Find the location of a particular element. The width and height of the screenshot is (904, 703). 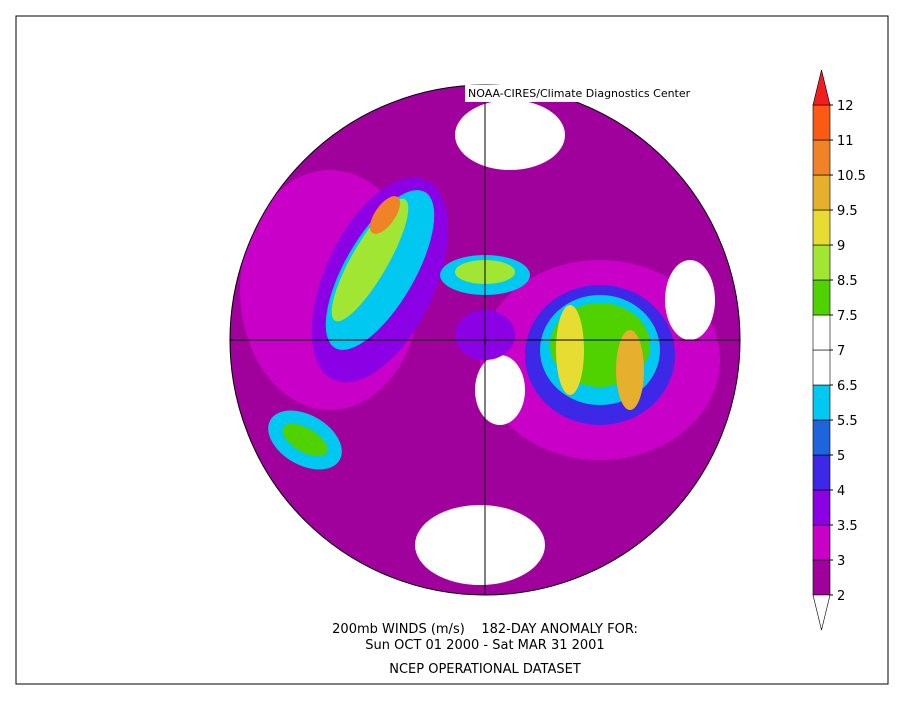

colorbar-label: 7.5 is located at coordinates (847, 316).